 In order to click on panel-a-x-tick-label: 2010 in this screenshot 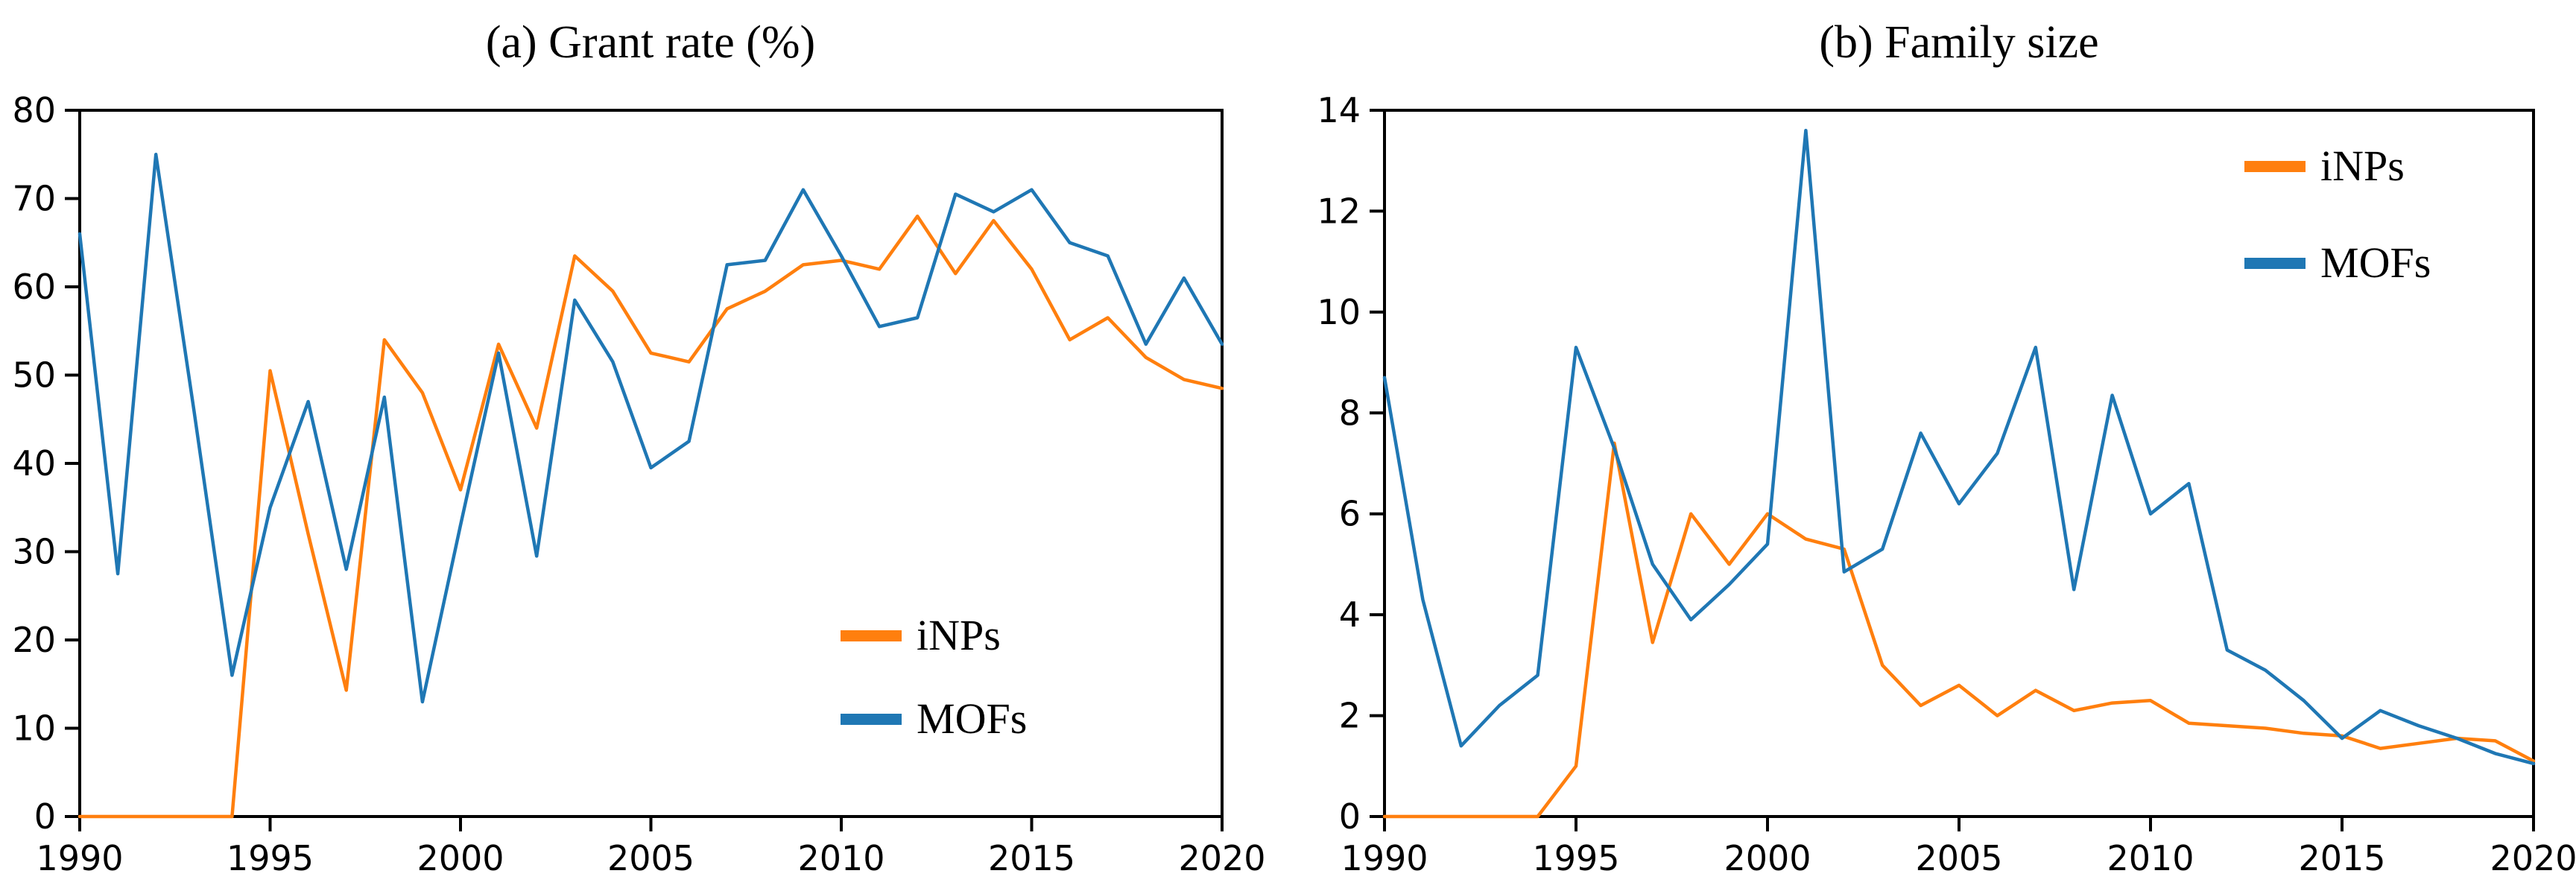, I will do `click(840, 858)`.